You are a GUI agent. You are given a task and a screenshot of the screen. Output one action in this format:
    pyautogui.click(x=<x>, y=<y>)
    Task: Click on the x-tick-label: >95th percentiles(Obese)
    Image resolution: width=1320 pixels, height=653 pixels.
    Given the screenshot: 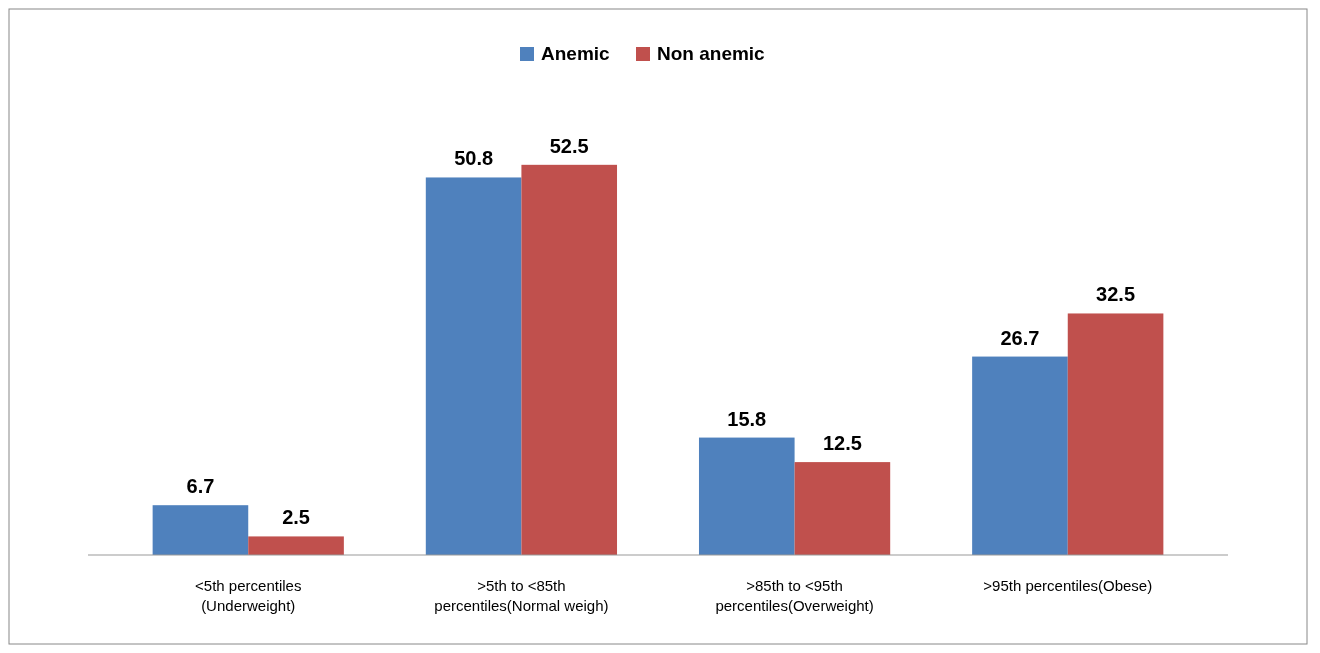 What is the action you would take?
    pyautogui.click(x=1068, y=585)
    